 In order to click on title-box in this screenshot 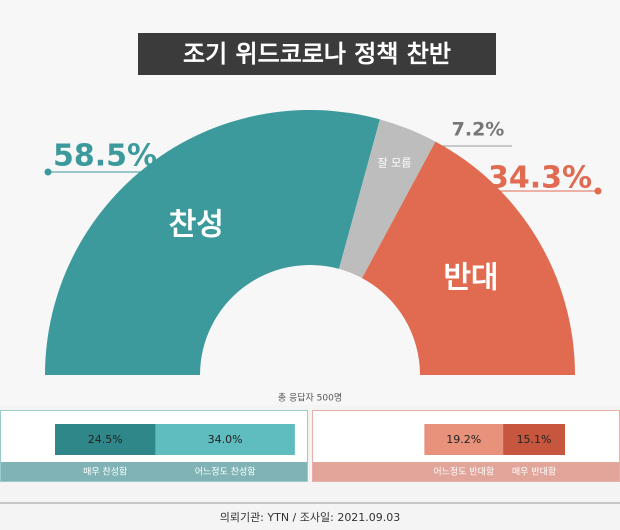, I will do `click(317, 54)`.